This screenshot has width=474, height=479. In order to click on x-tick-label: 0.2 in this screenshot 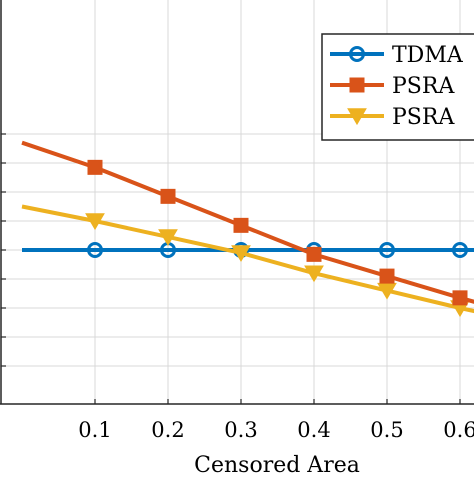, I will do `click(167, 430)`.